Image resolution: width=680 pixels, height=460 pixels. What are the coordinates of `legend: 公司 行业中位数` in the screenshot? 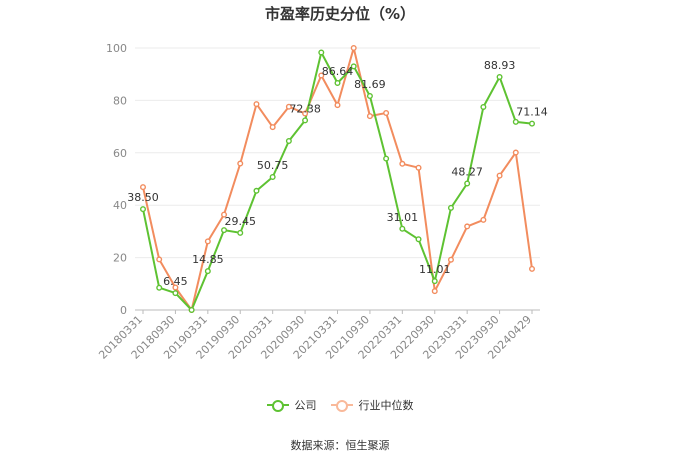 It's located at (340, 405).